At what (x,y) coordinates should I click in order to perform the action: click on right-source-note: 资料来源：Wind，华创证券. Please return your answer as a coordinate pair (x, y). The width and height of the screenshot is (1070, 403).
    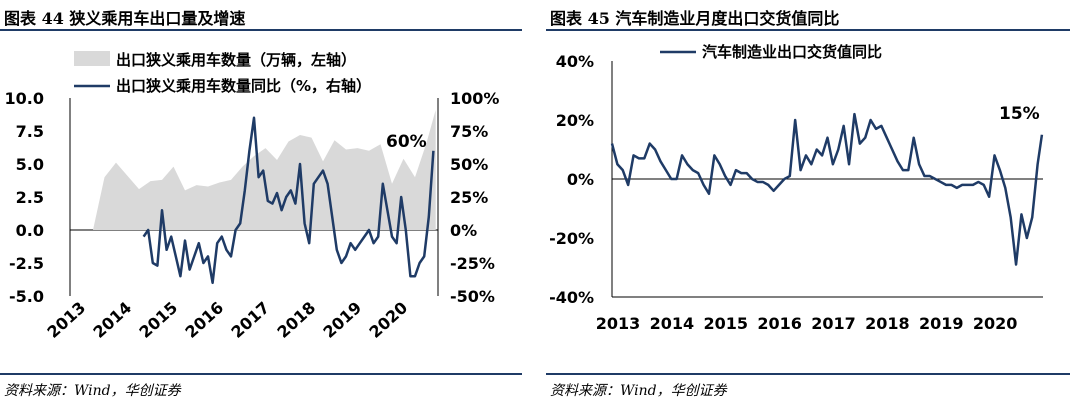
    Looking at the image, I should click on (638, 391).